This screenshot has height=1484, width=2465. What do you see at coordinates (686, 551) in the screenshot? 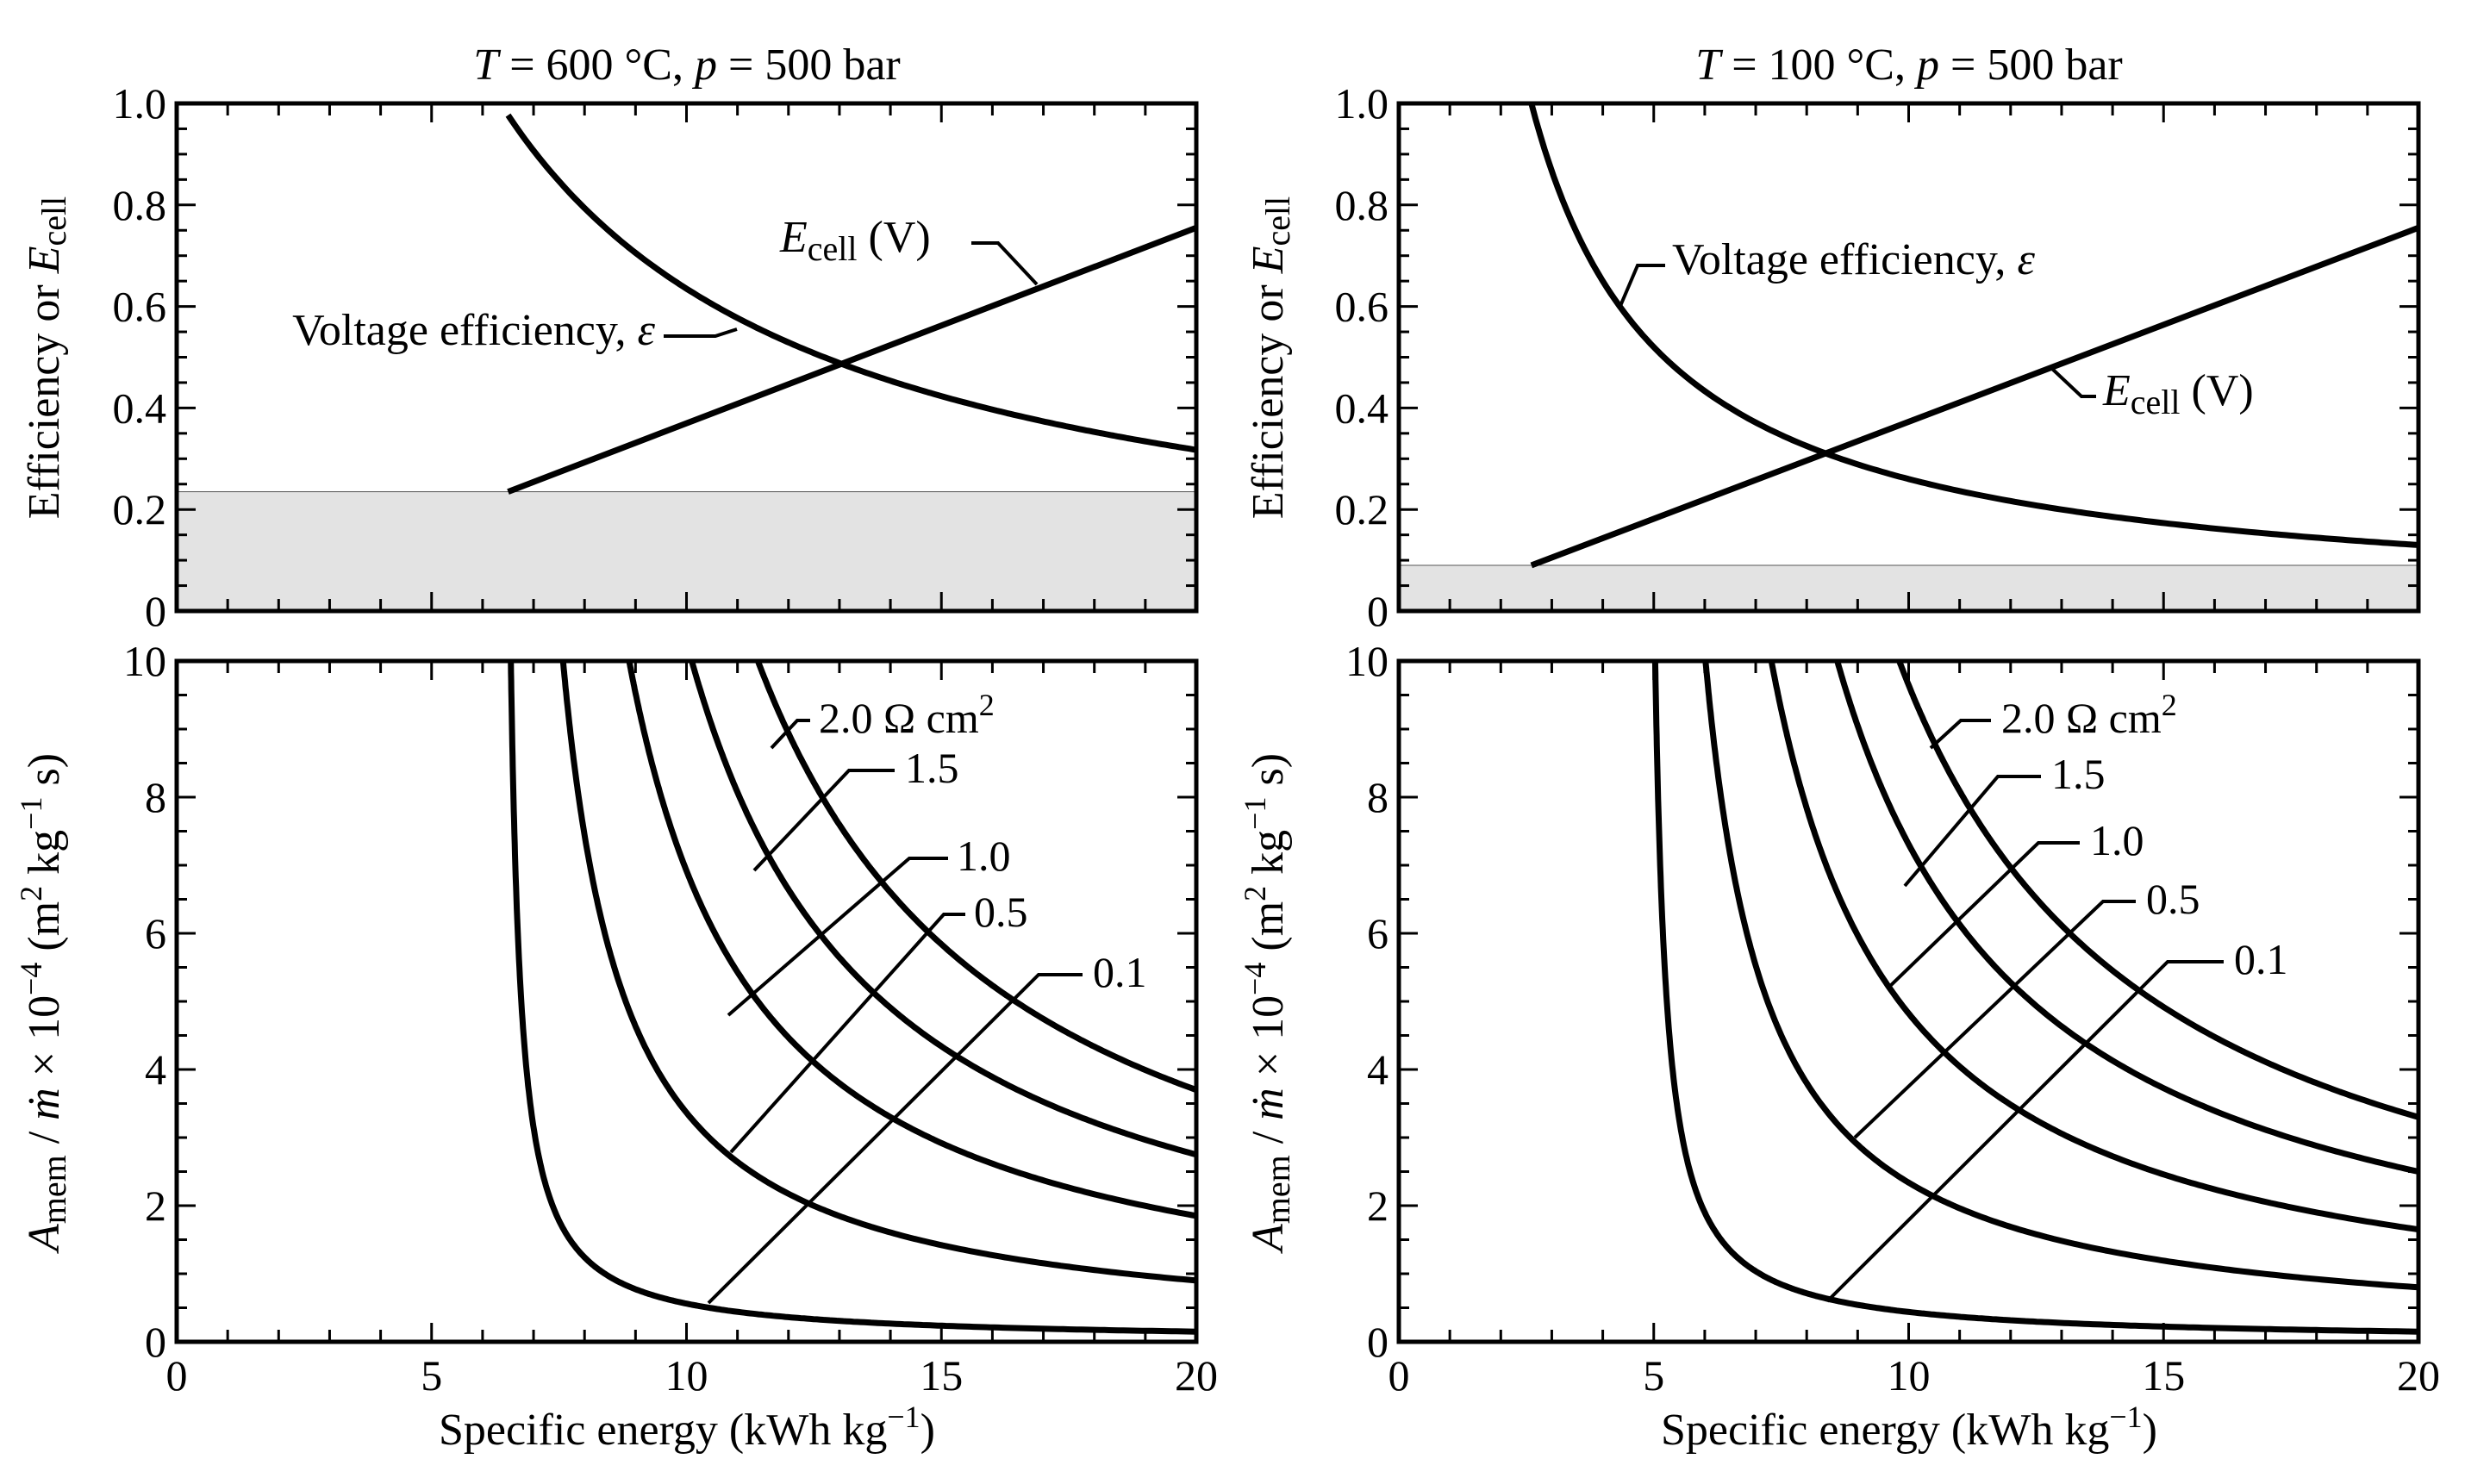
I see `shaded-band` at bounding box center [686, 551].